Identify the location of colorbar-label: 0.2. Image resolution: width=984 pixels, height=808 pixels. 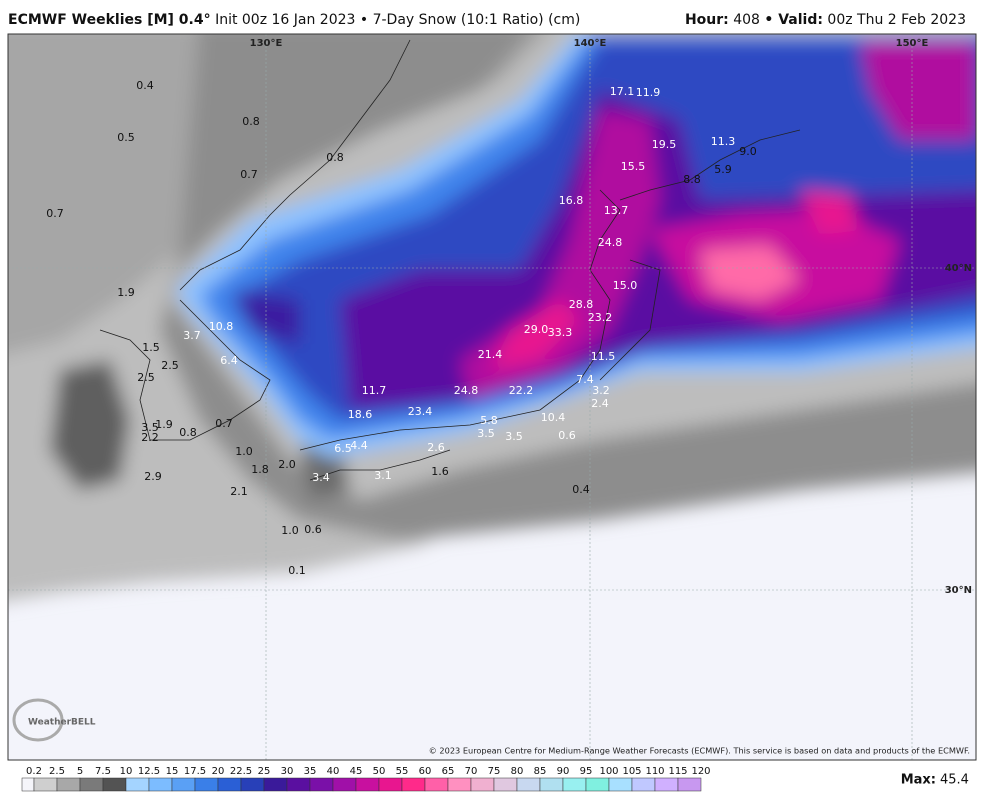
(34, 771).